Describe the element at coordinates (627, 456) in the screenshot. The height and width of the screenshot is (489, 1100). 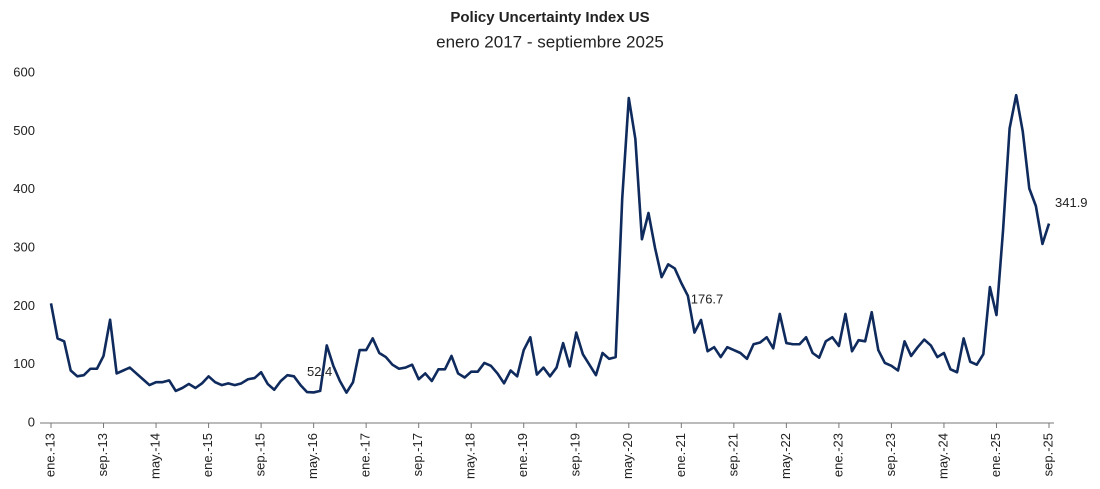
I see `x-tick-label: may.-20` at that location.